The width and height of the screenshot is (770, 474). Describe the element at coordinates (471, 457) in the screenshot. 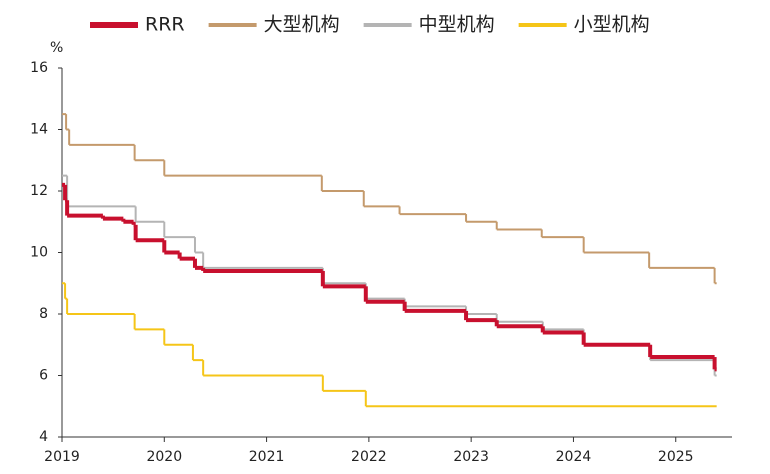

I see `x-tick-label: 2023` at that location.